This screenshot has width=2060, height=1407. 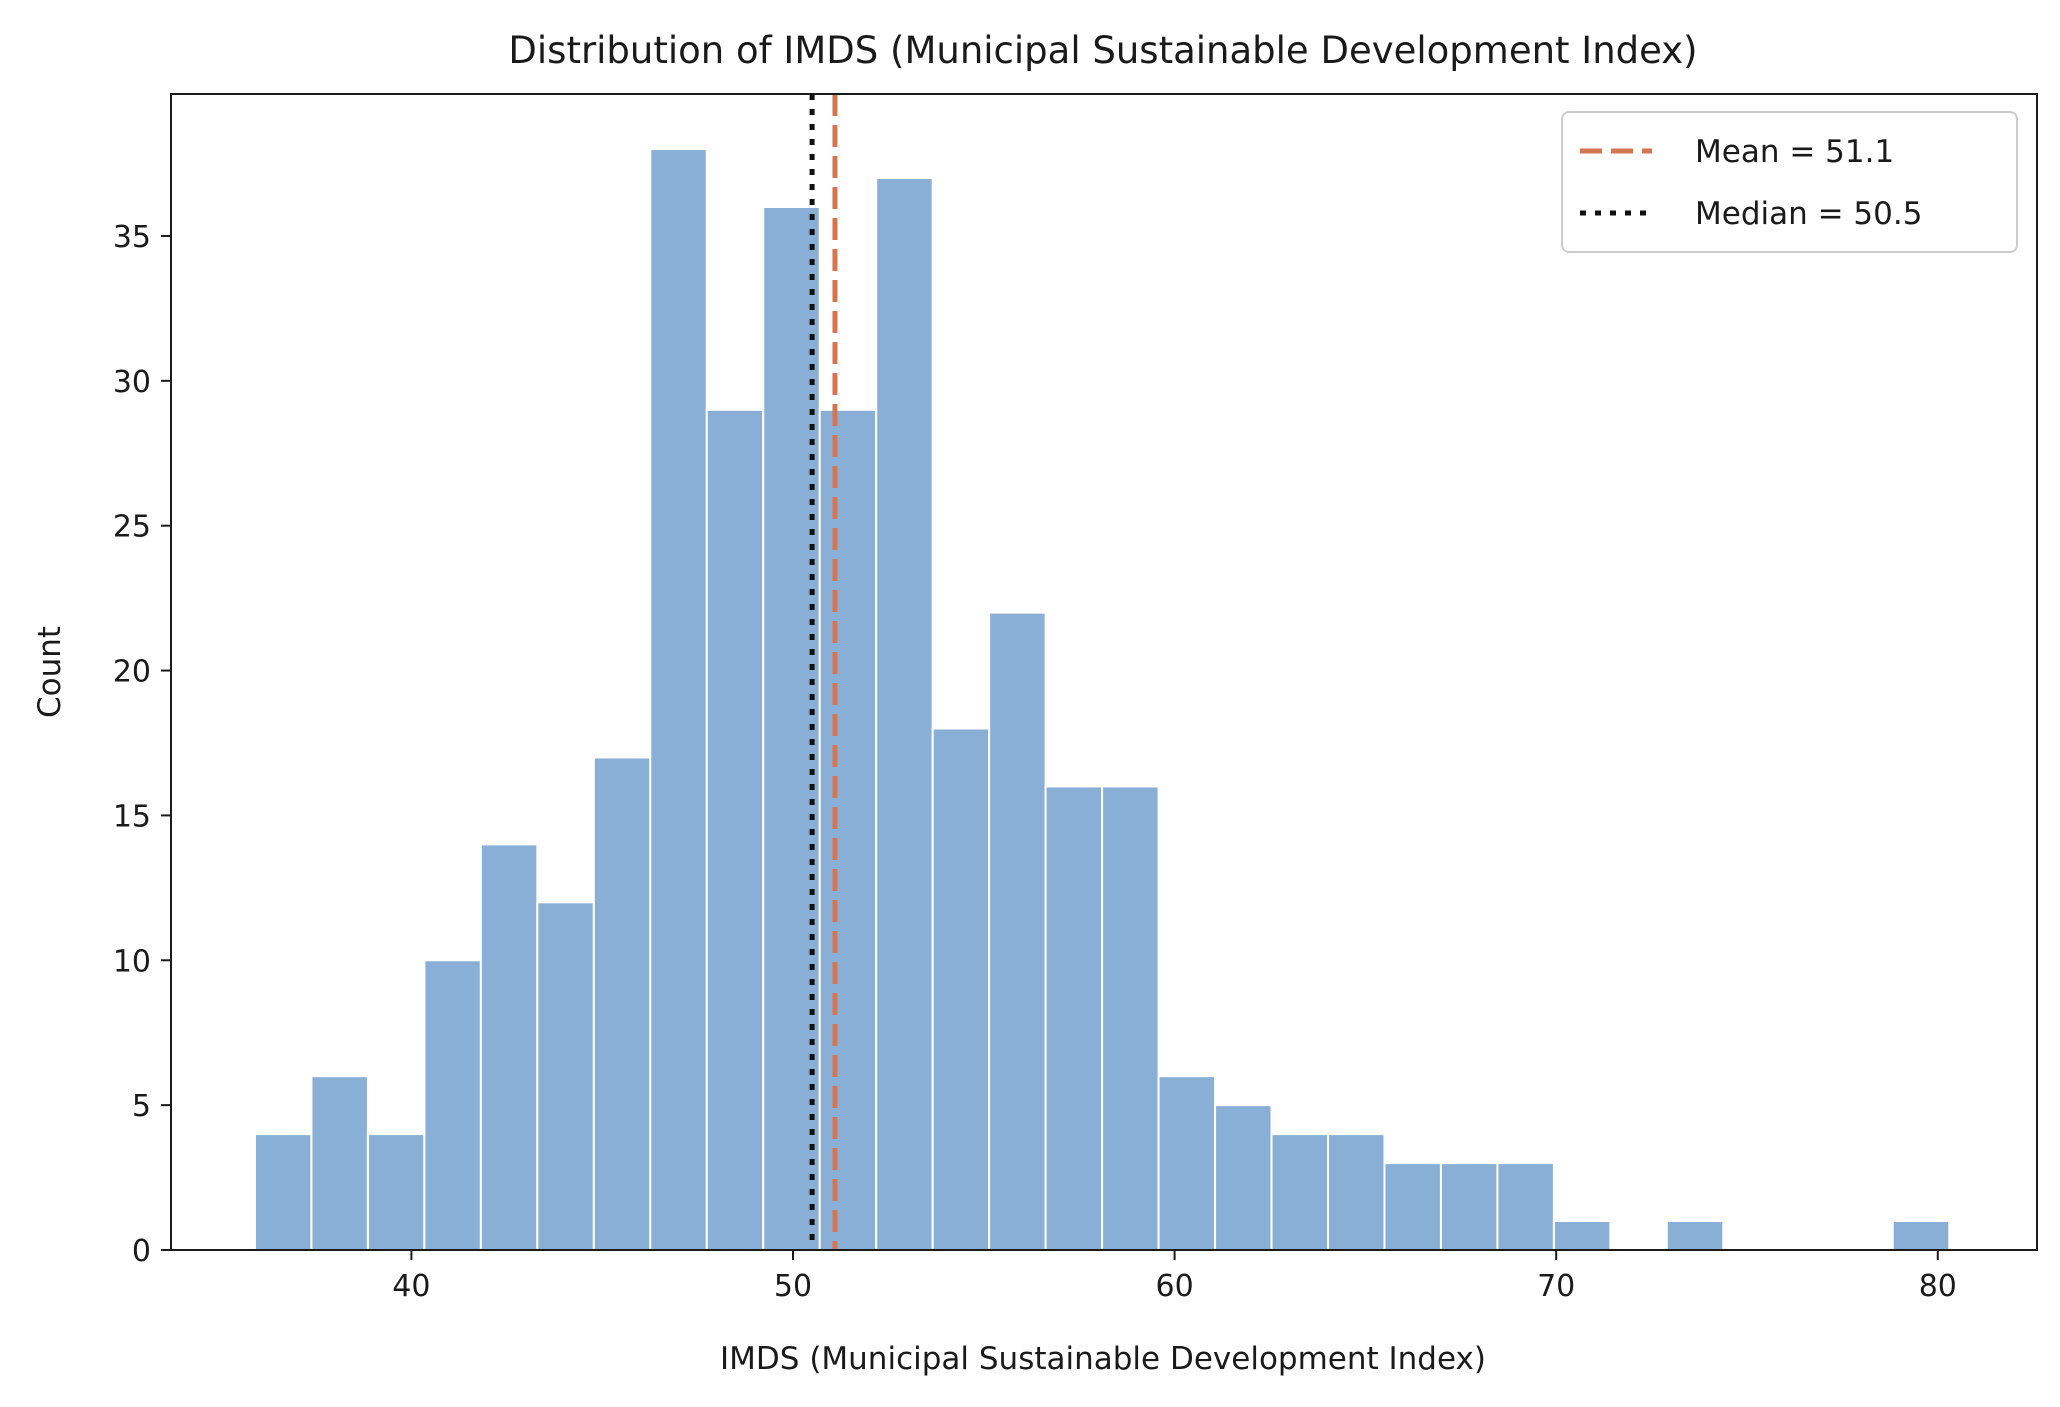 I want to click on y-tick-label: 5, so click(x=141, y=1106).